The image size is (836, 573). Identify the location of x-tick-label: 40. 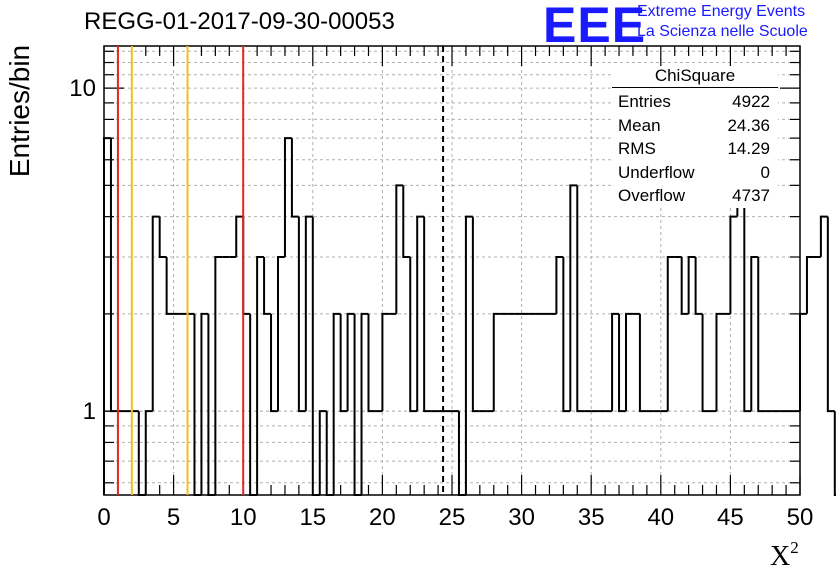
(660, 517).